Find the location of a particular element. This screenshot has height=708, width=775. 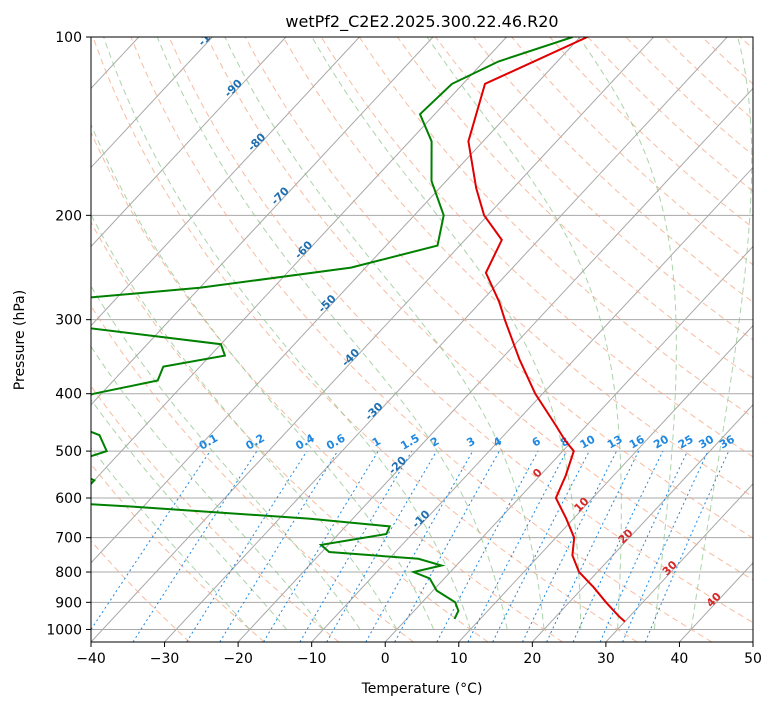

x-tick-label: 50 is located at coordinates (753, 659).